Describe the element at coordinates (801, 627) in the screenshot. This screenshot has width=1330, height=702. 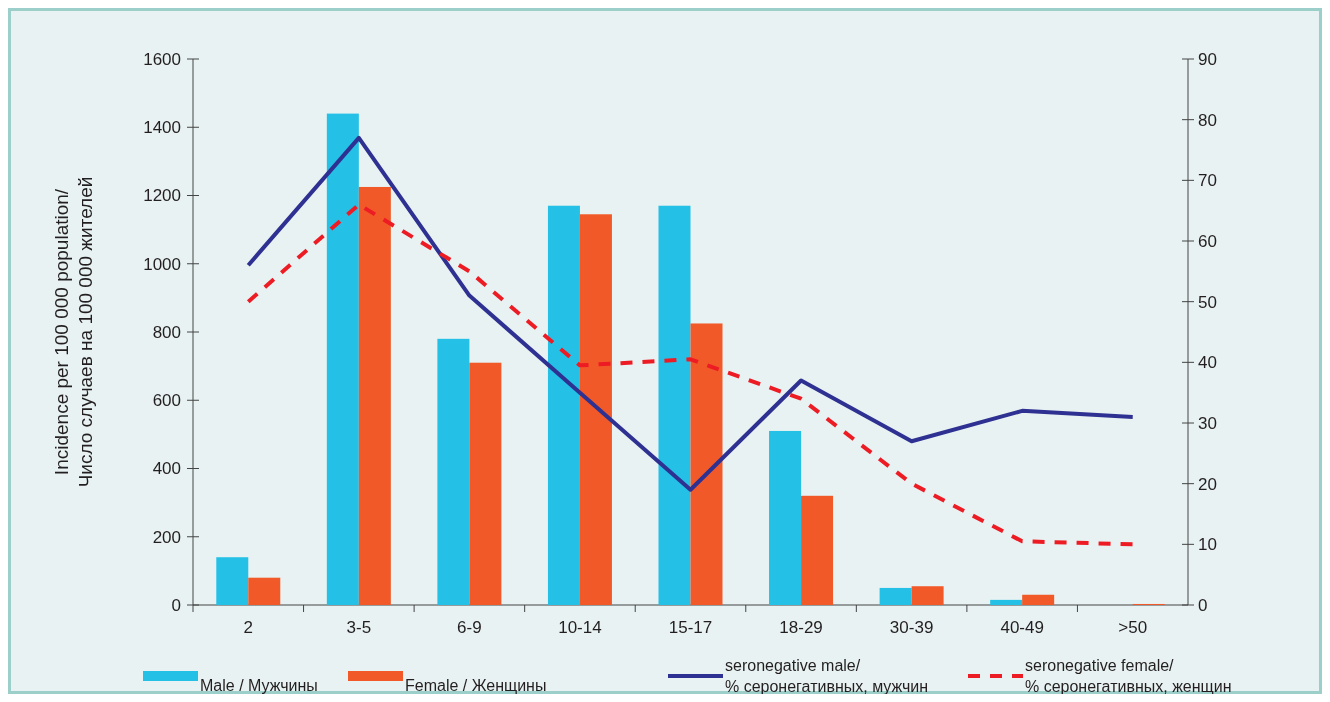
I see `x-tick-label: 18-29` at that location.